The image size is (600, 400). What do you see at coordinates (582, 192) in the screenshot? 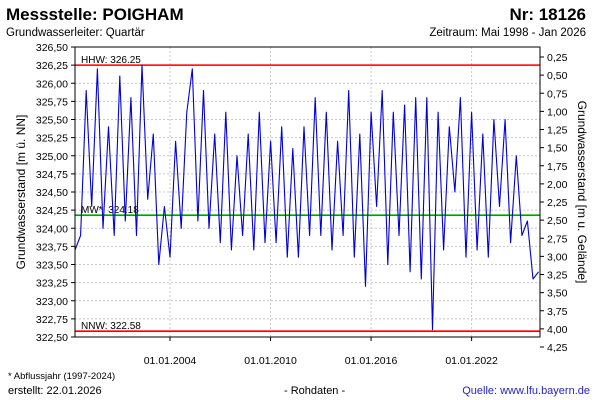
I see `y-axis-right-title: Grundwasserstand [m u. Gelände]` at bounding box center [582, 192].